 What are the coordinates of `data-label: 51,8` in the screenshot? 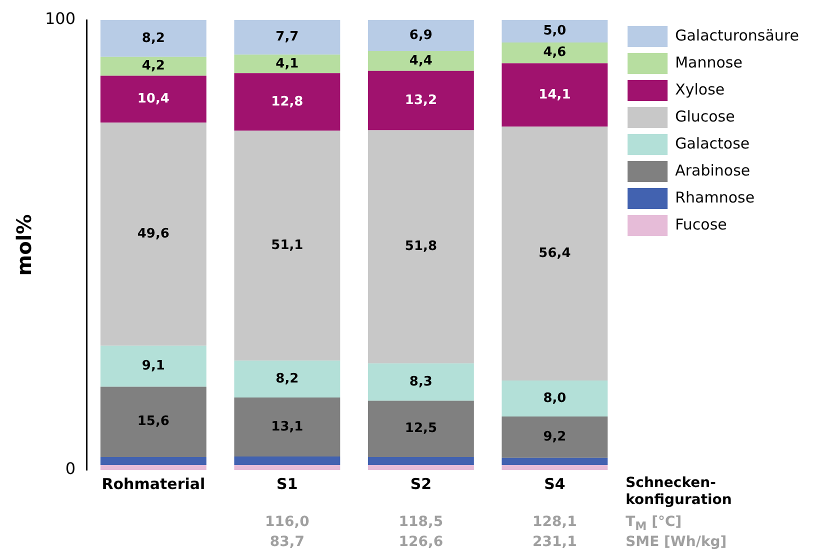 It's located at (420, 246).